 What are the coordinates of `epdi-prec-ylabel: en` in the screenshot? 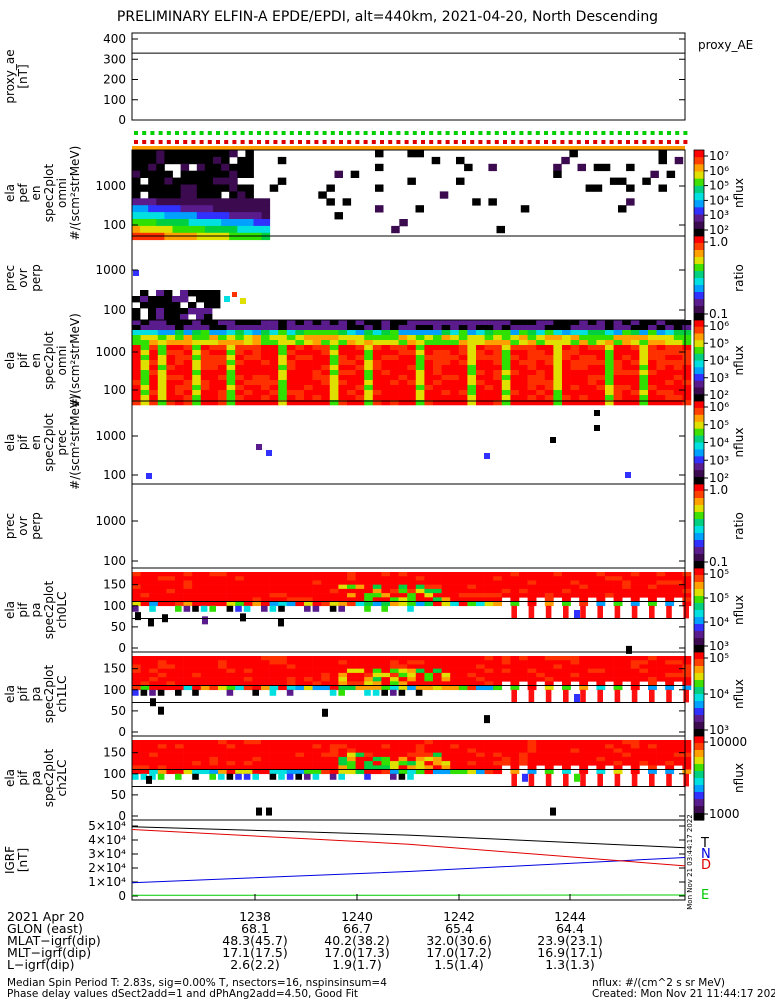 It's located at (36, 442).